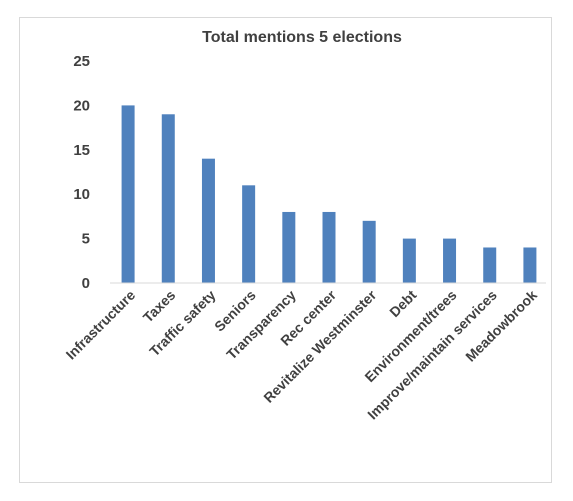  Describe the element at coordinates (81, 194) in the screenshot. I see `y-tick-label: 10` at that location.